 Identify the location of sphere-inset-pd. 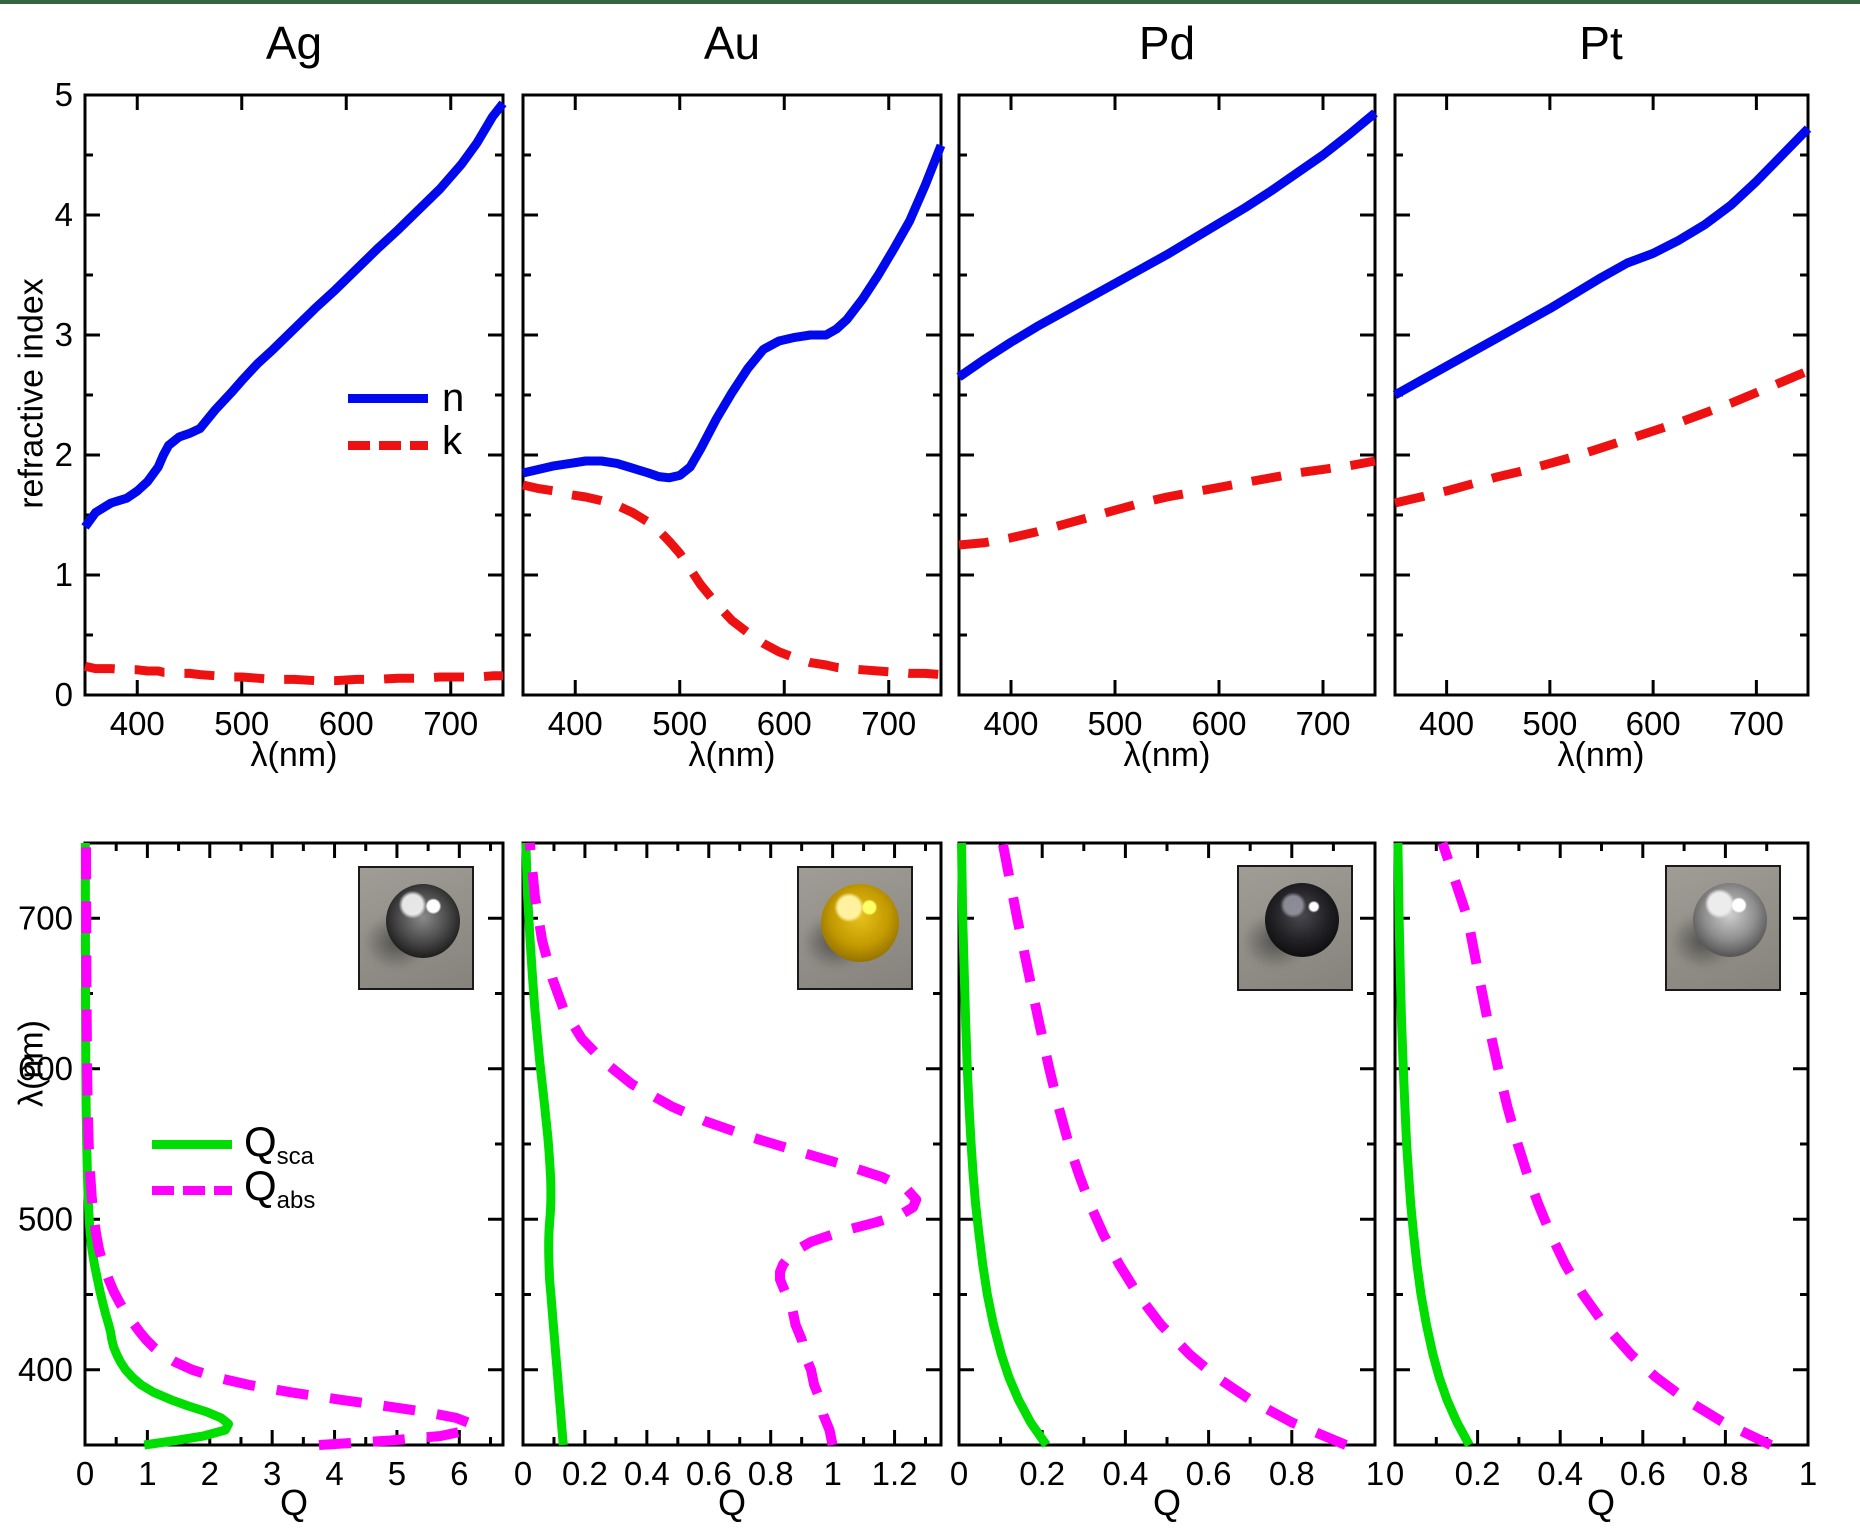
(1295, 928).